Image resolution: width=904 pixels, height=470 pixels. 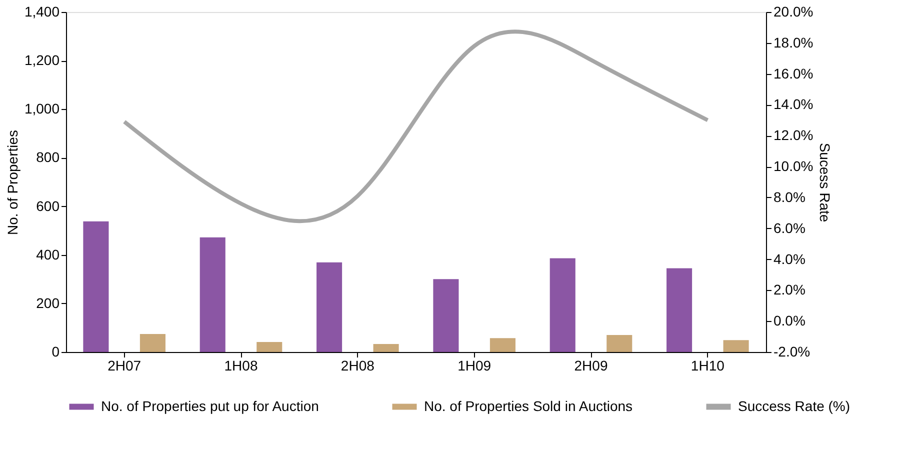 What do you see at coordinates (825, 182) in the screenshot?
I see `y2-axis-title: Sucess Rate` at bounding box center [825, 182].